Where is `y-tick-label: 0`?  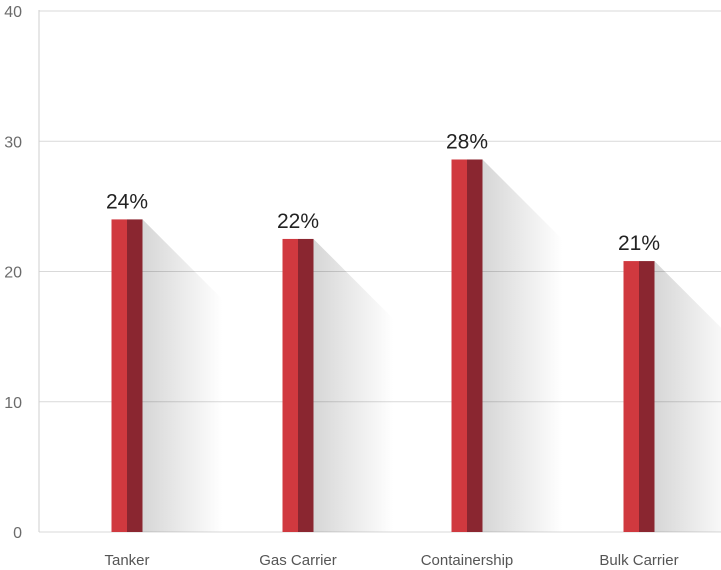
y-tick-label: 0 is located at coordinates (17, 533).